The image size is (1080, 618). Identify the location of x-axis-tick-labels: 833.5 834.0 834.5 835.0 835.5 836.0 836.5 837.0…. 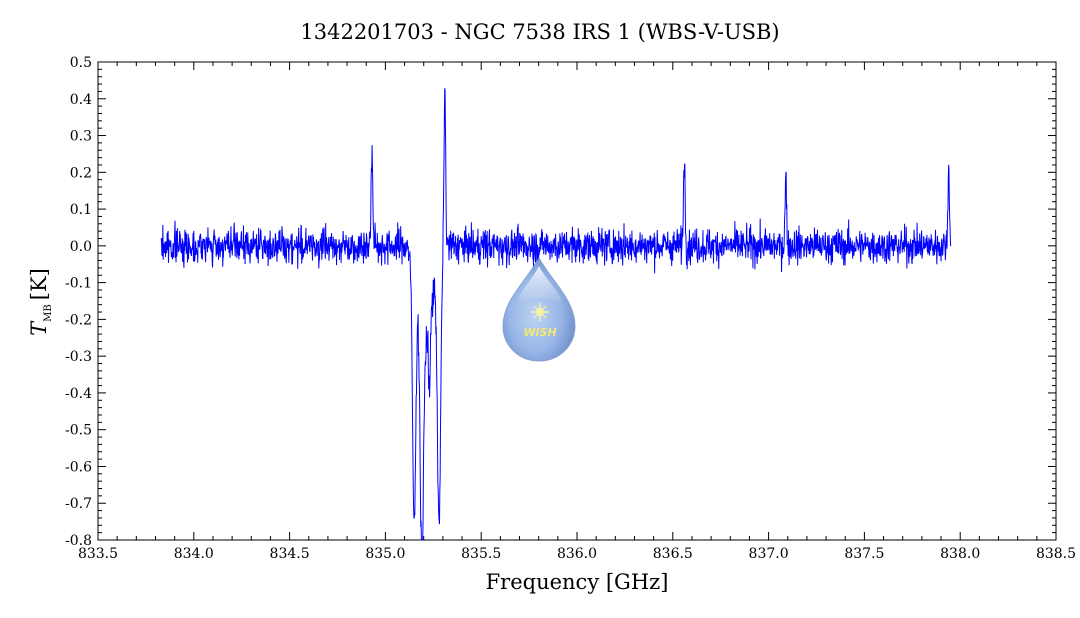
(577, 554).